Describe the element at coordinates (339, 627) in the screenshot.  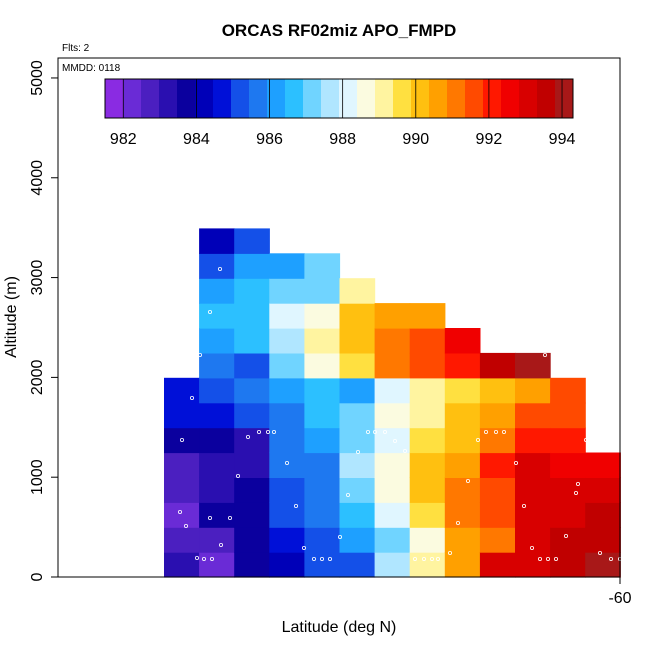
I see `x-axis-label: Latitude (deg N)` at that location.